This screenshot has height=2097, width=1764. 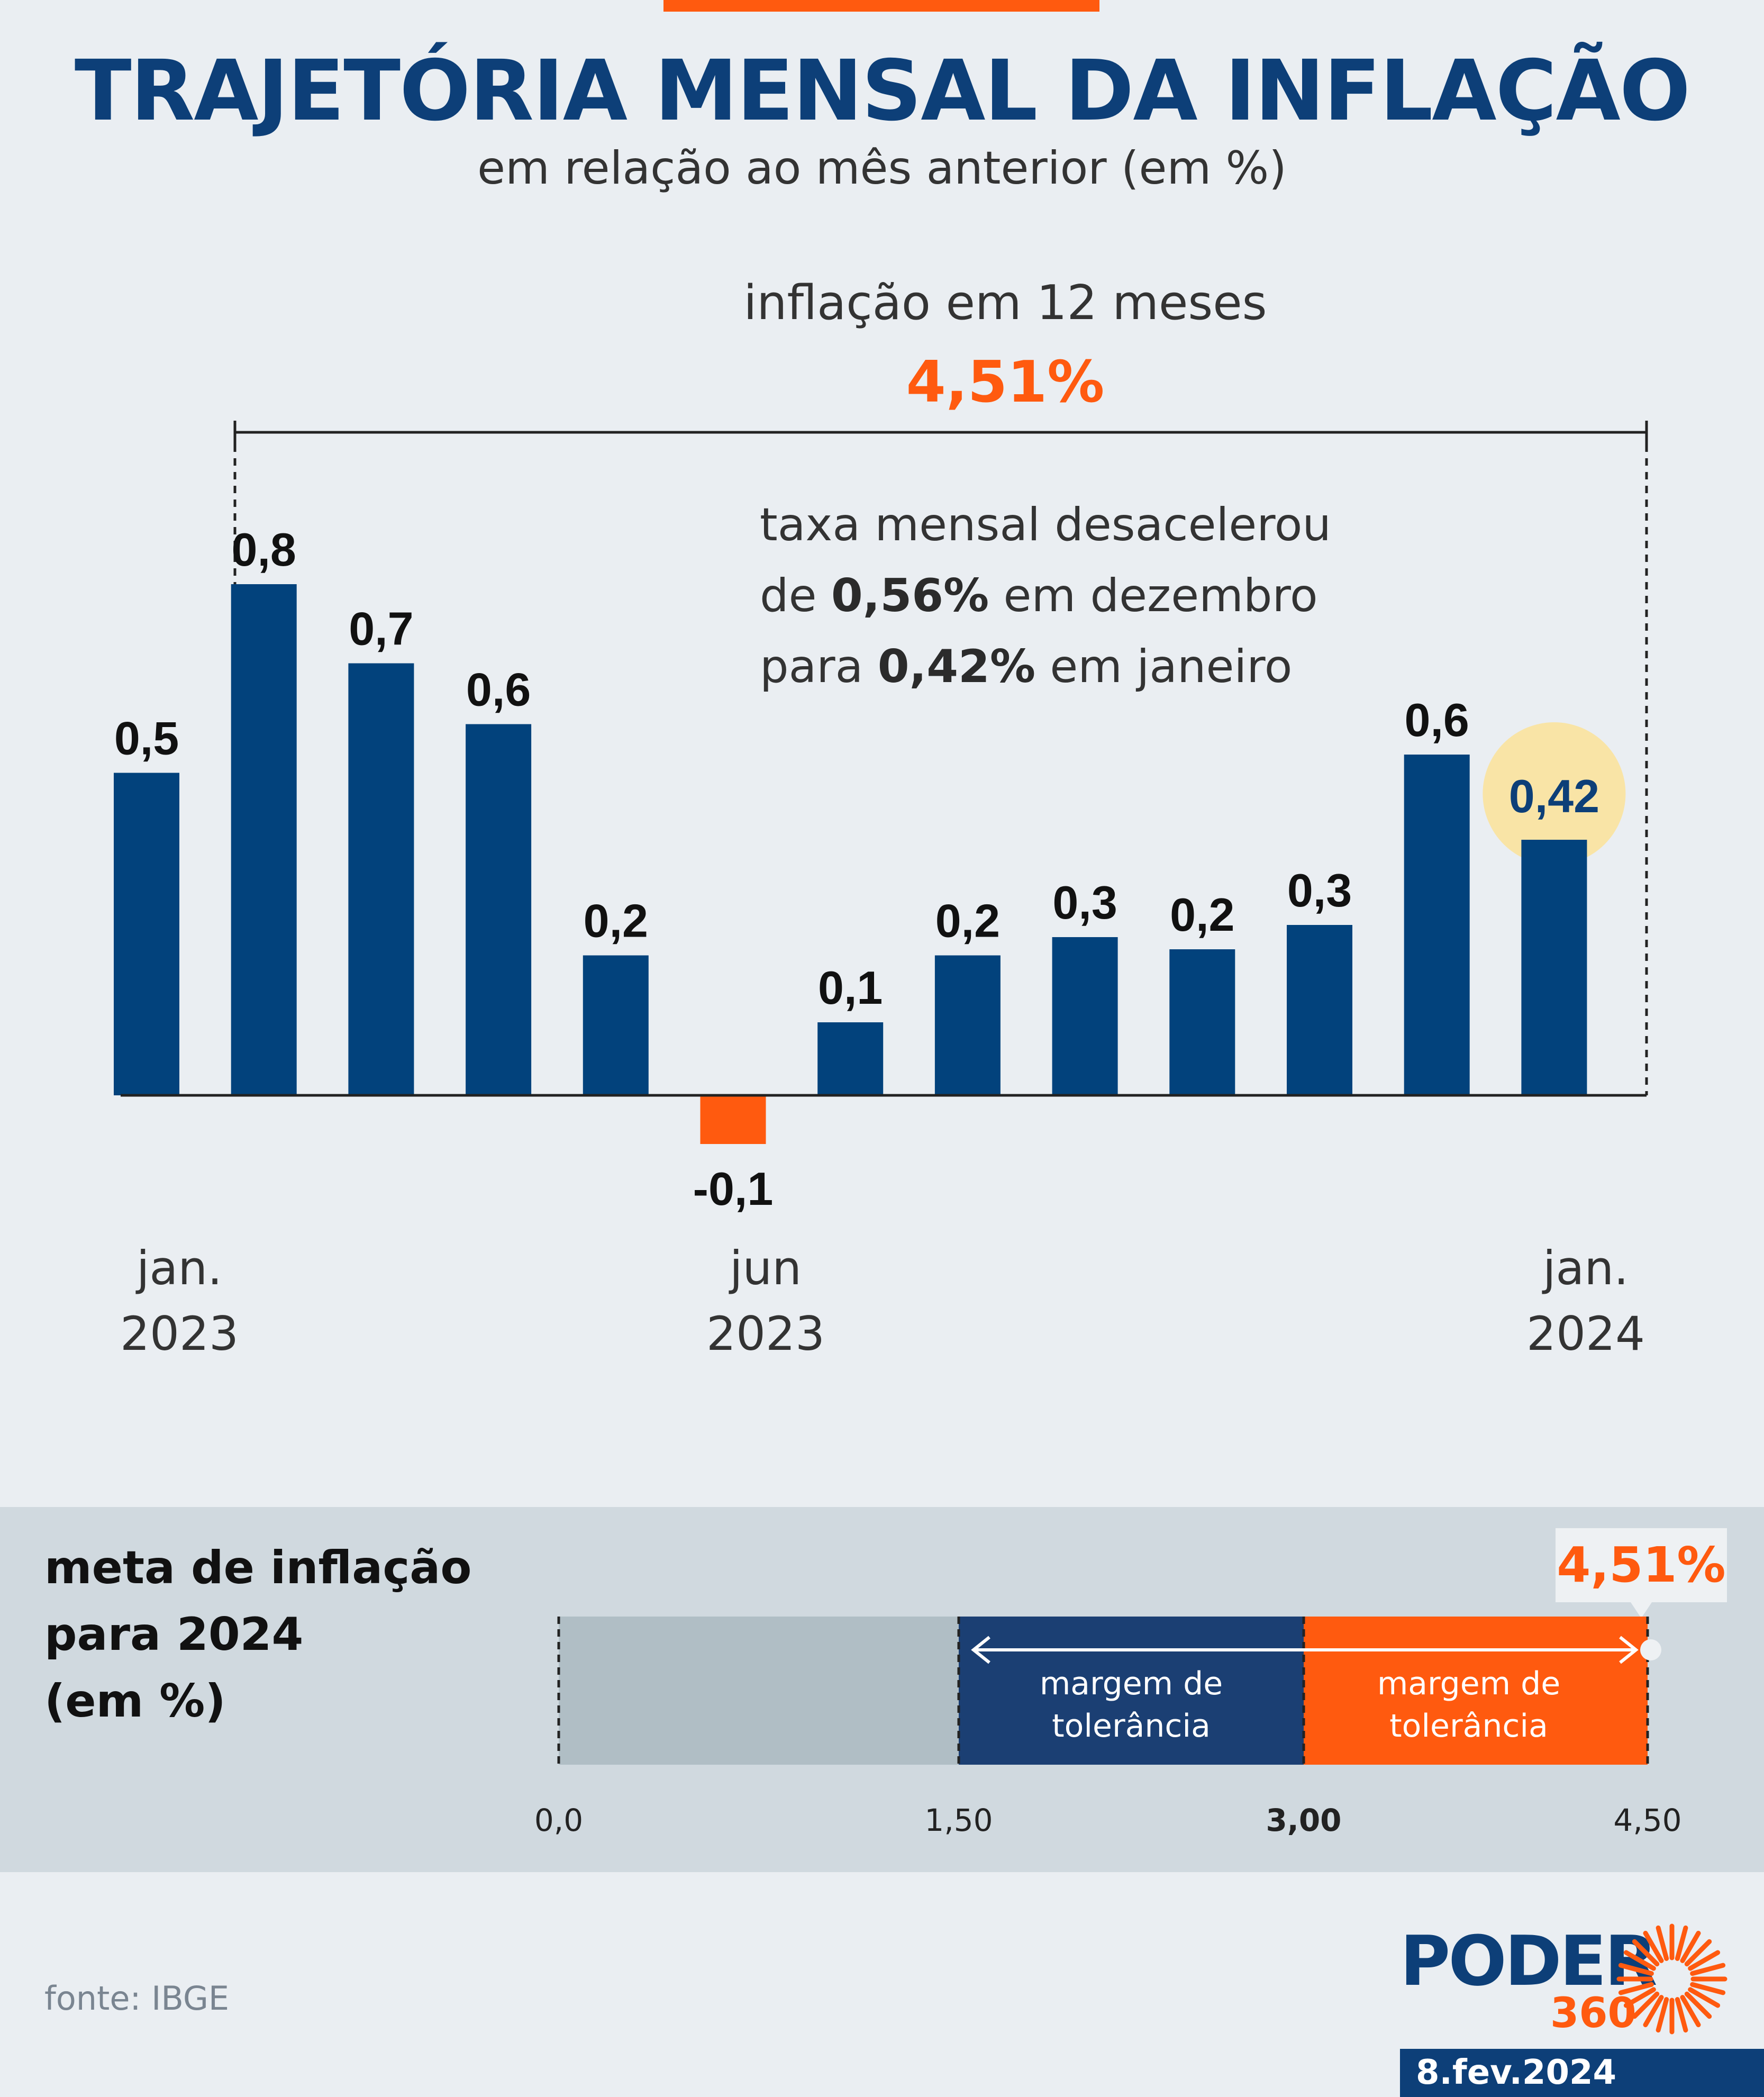 I want to click on bar-label-2: 0,7, so click(x=381, y=629).